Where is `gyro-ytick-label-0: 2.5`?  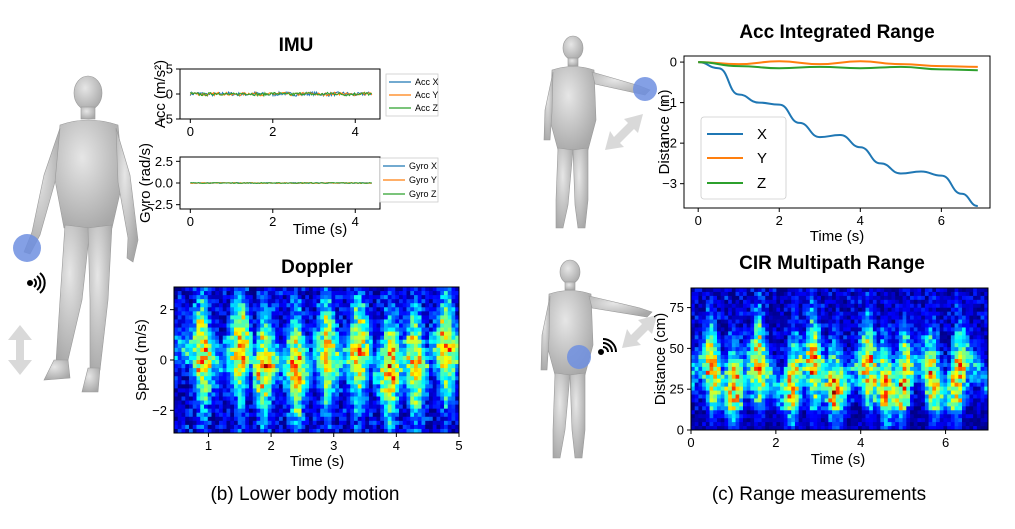
gyro-ytick-label-0: 2.5 is located at coordinates (164, 161).